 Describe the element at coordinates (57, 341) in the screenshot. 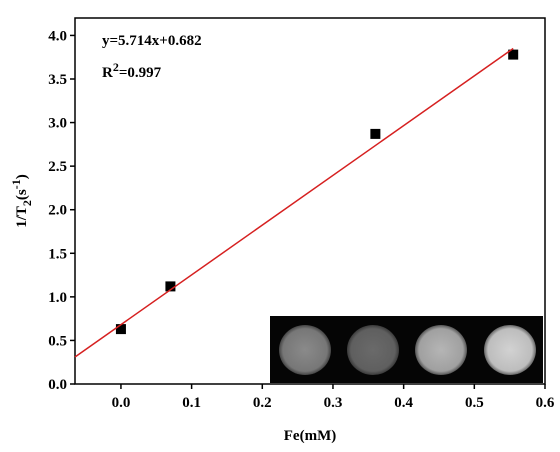

I see `y-tick-label: 0.5` at that location.